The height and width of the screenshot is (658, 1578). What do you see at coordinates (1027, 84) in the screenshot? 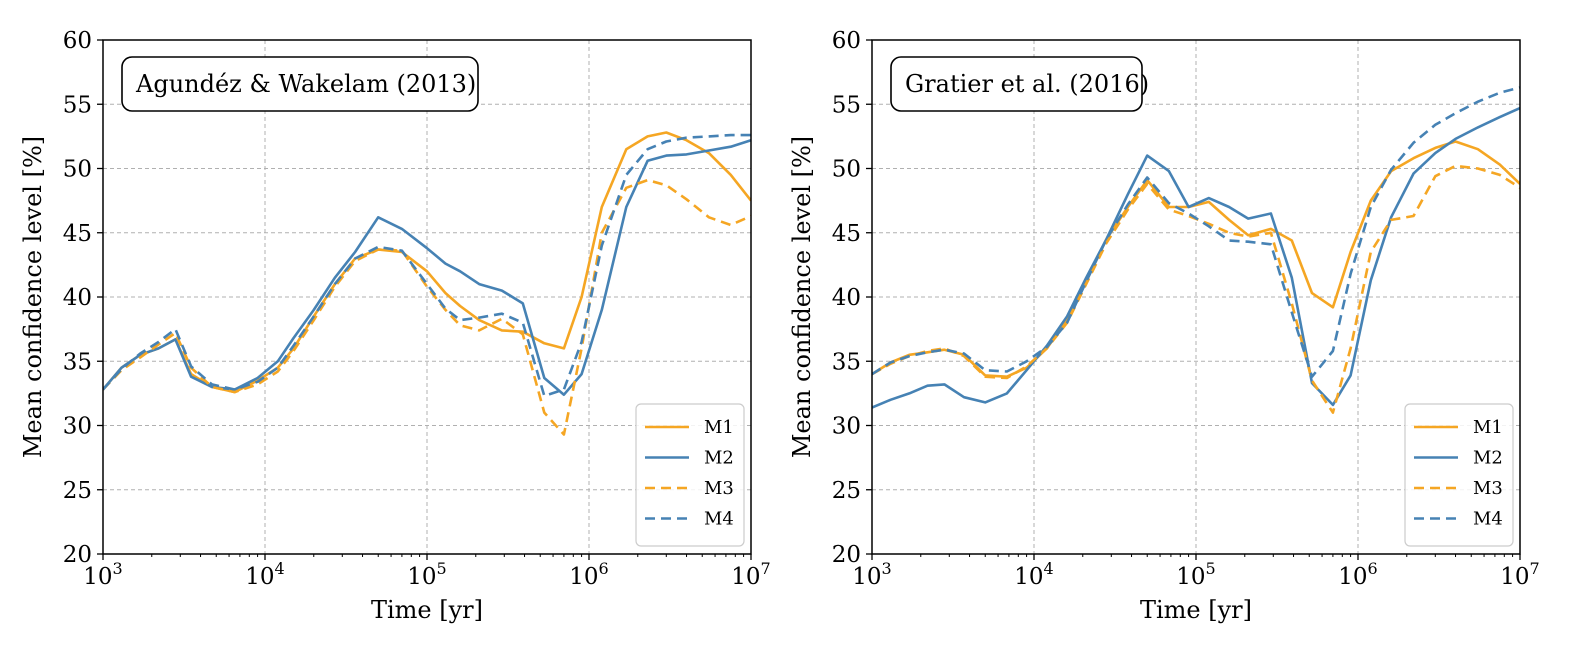
I see `chart-title: Gratier et al. (2016)` at bounding box center [1027, 84].